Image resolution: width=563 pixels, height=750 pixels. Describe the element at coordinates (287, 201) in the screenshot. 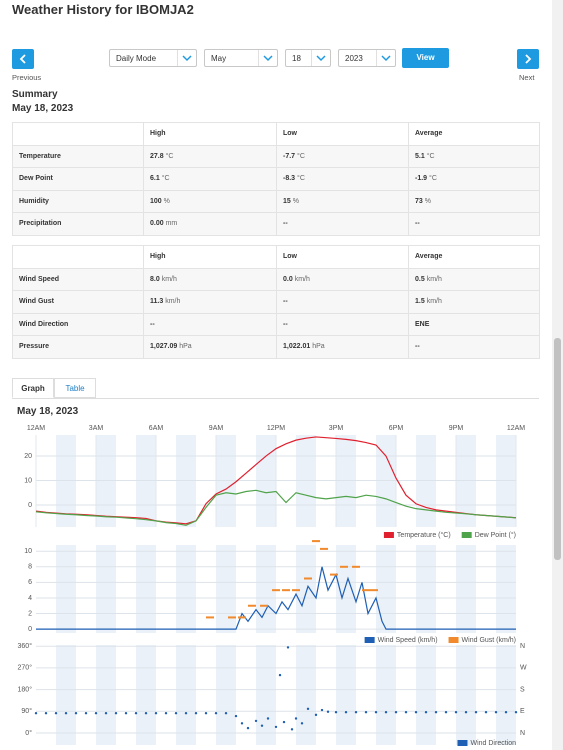

I see `cell-value: 15` at that location.